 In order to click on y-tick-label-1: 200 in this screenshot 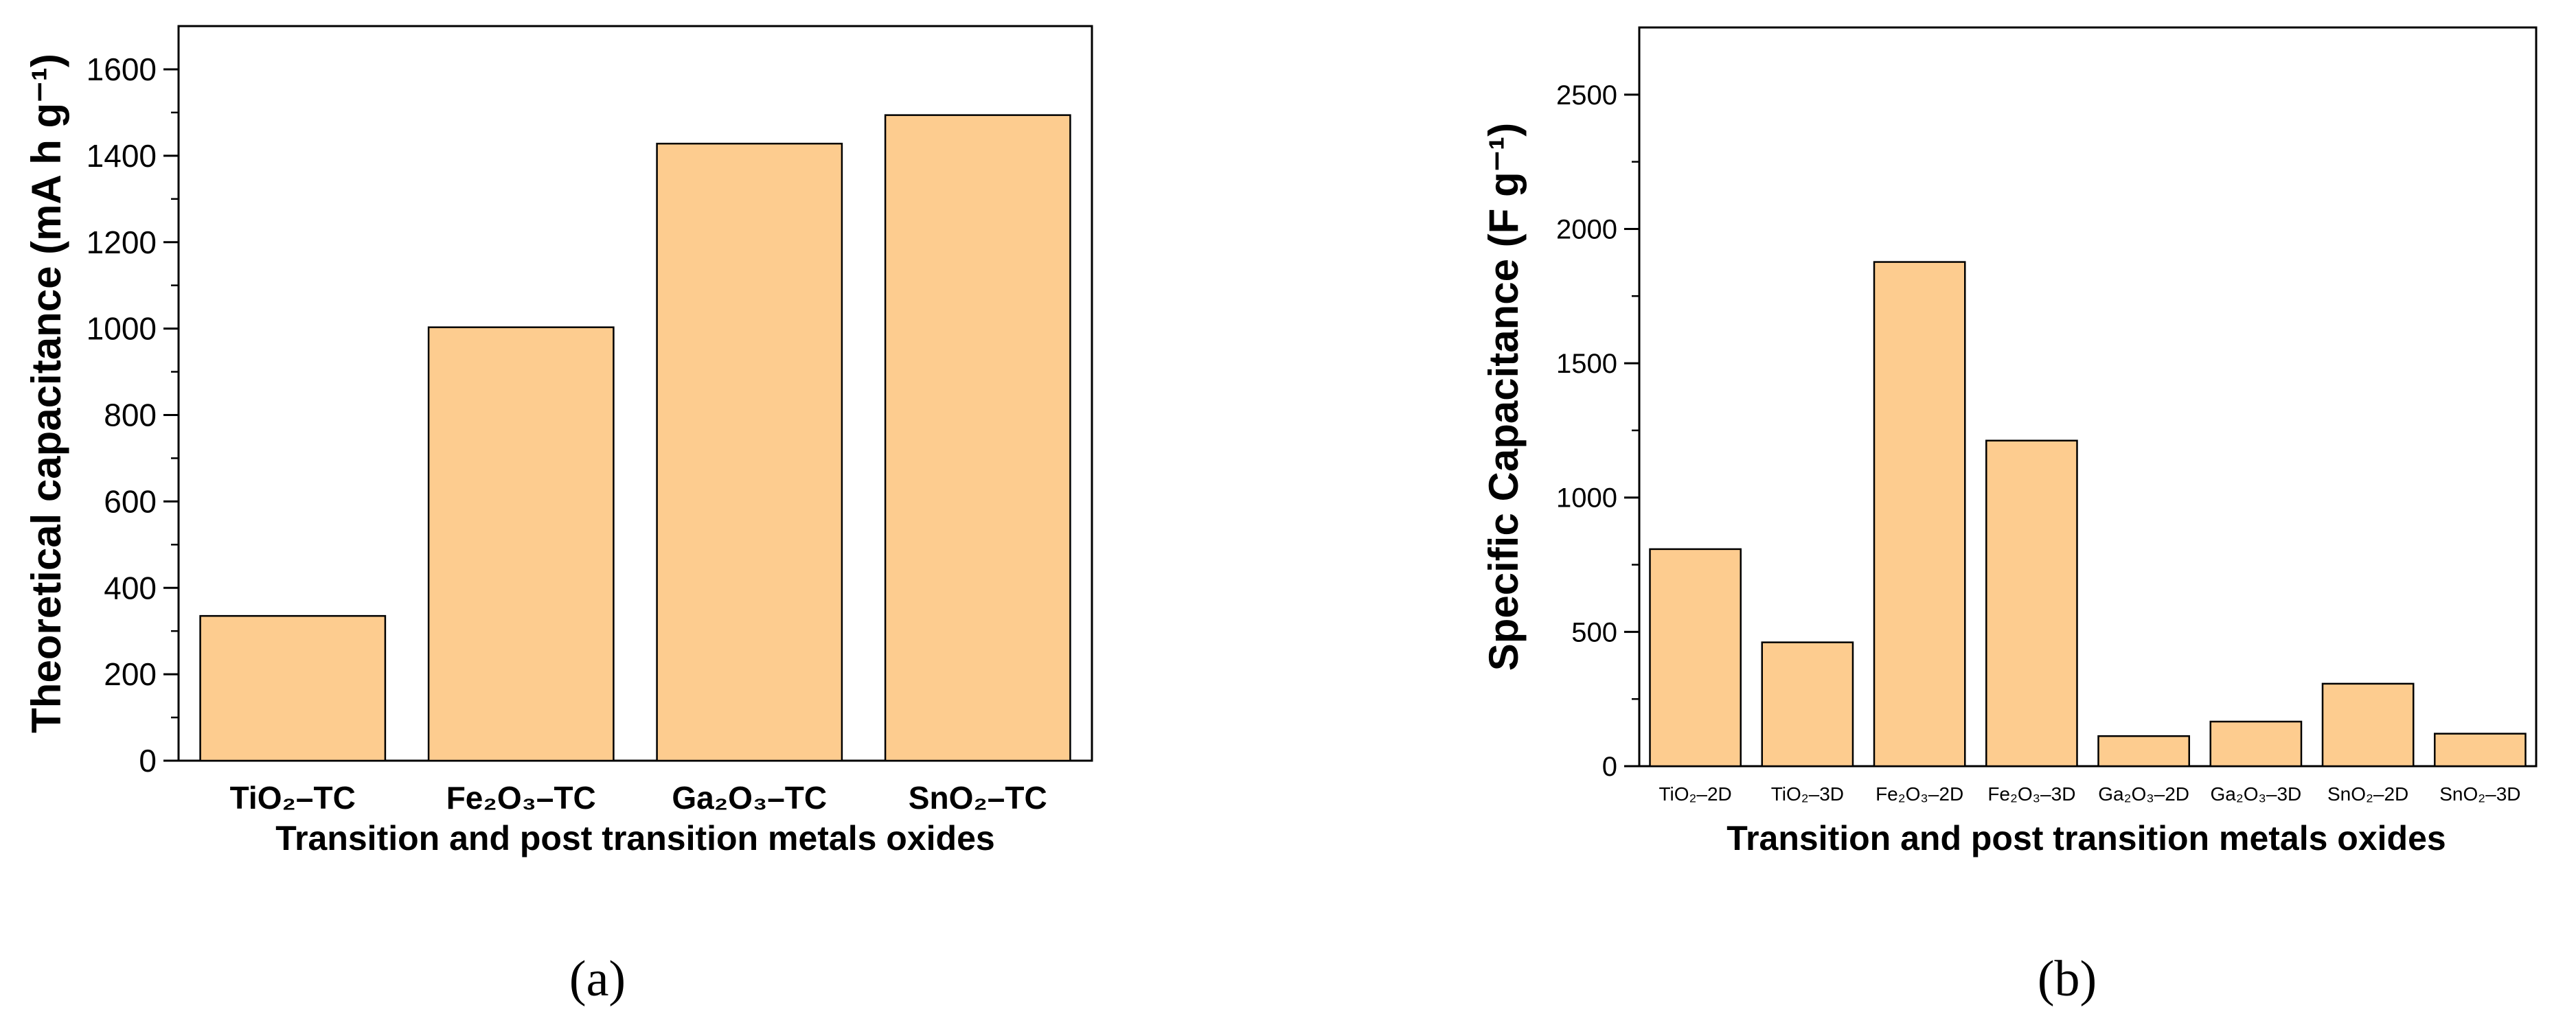, I will do `click(130, 674)`.